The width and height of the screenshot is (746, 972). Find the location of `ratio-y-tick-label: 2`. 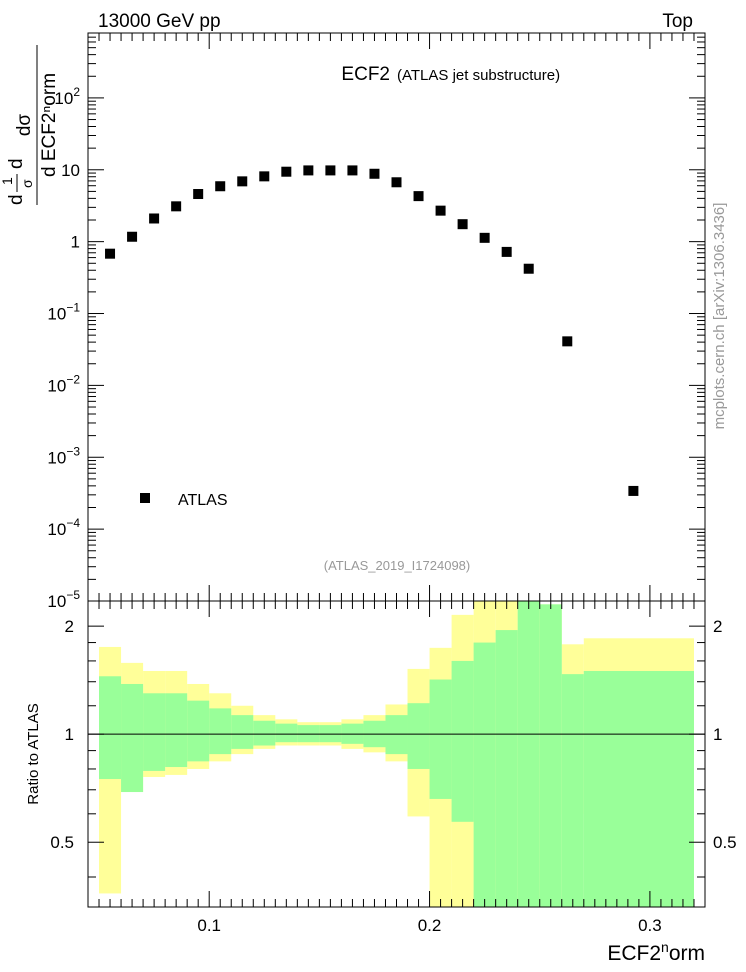

ratio-y-tick-label: 2 is located at coordinates (69, 626).